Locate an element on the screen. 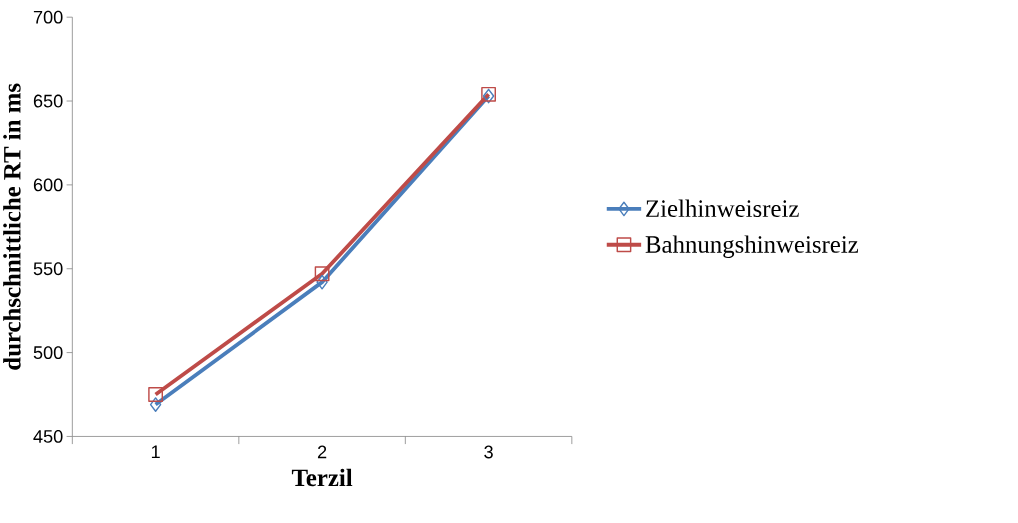  y-tick-label: 450 is located at coordinates (48, 436).